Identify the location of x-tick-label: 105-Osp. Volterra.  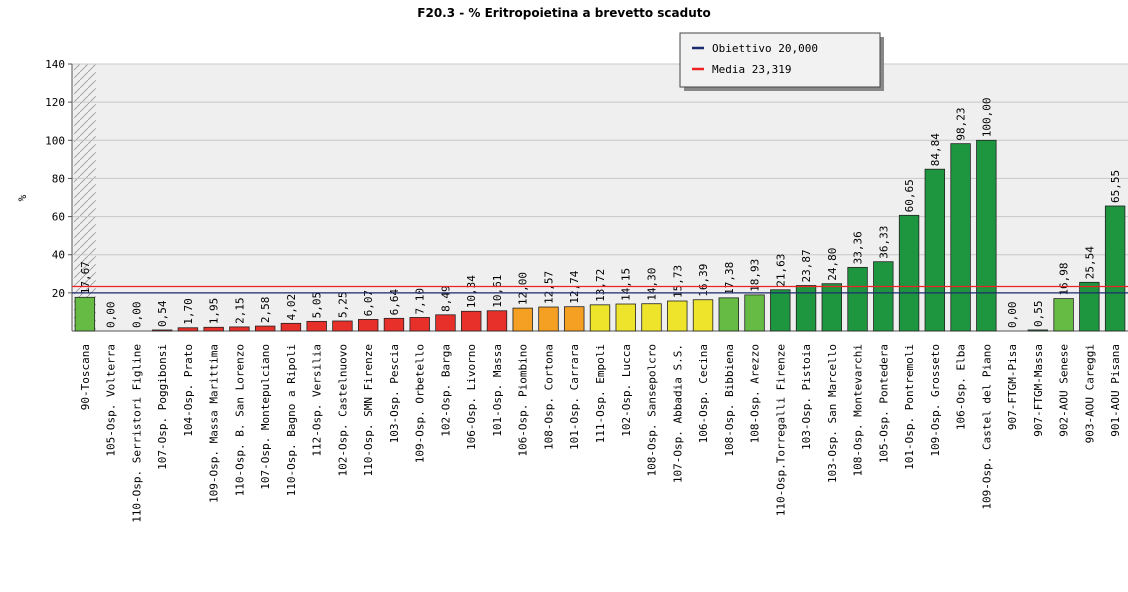
(111, 400).